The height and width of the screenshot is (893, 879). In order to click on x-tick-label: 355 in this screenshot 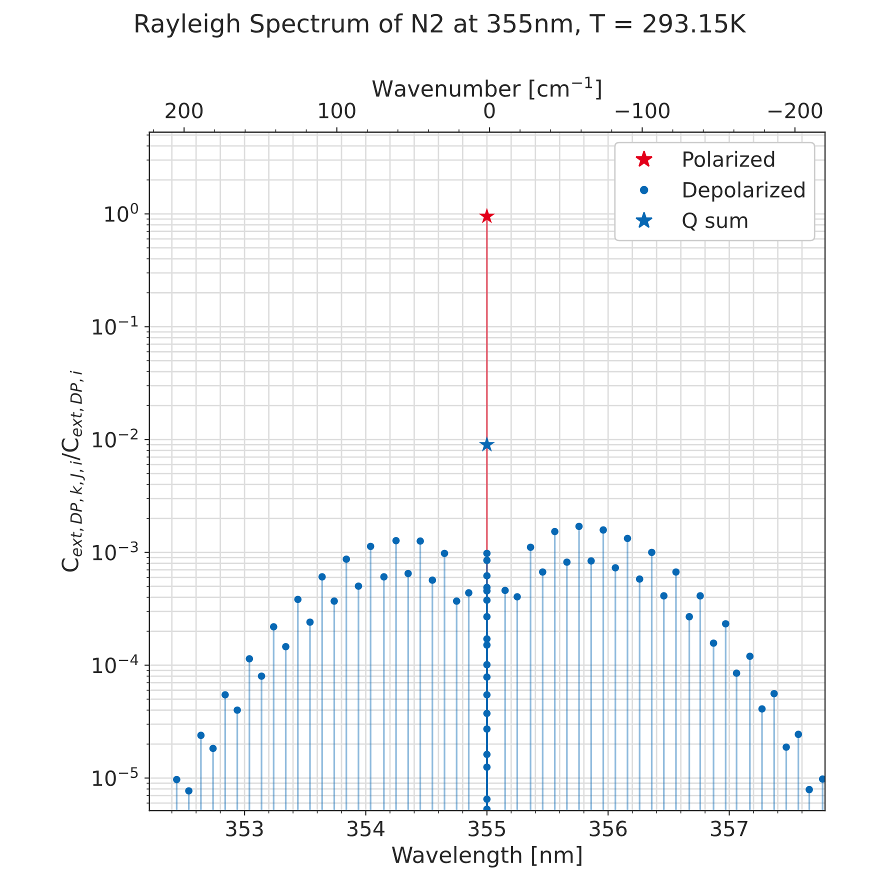, I will do `click(486, 828)`.